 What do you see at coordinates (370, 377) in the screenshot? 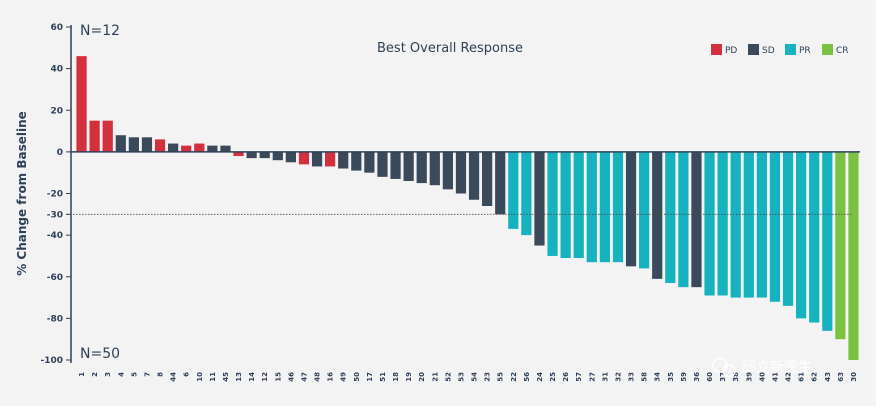
I see `x-tick-label: 17` at bounding box center [370, 377].